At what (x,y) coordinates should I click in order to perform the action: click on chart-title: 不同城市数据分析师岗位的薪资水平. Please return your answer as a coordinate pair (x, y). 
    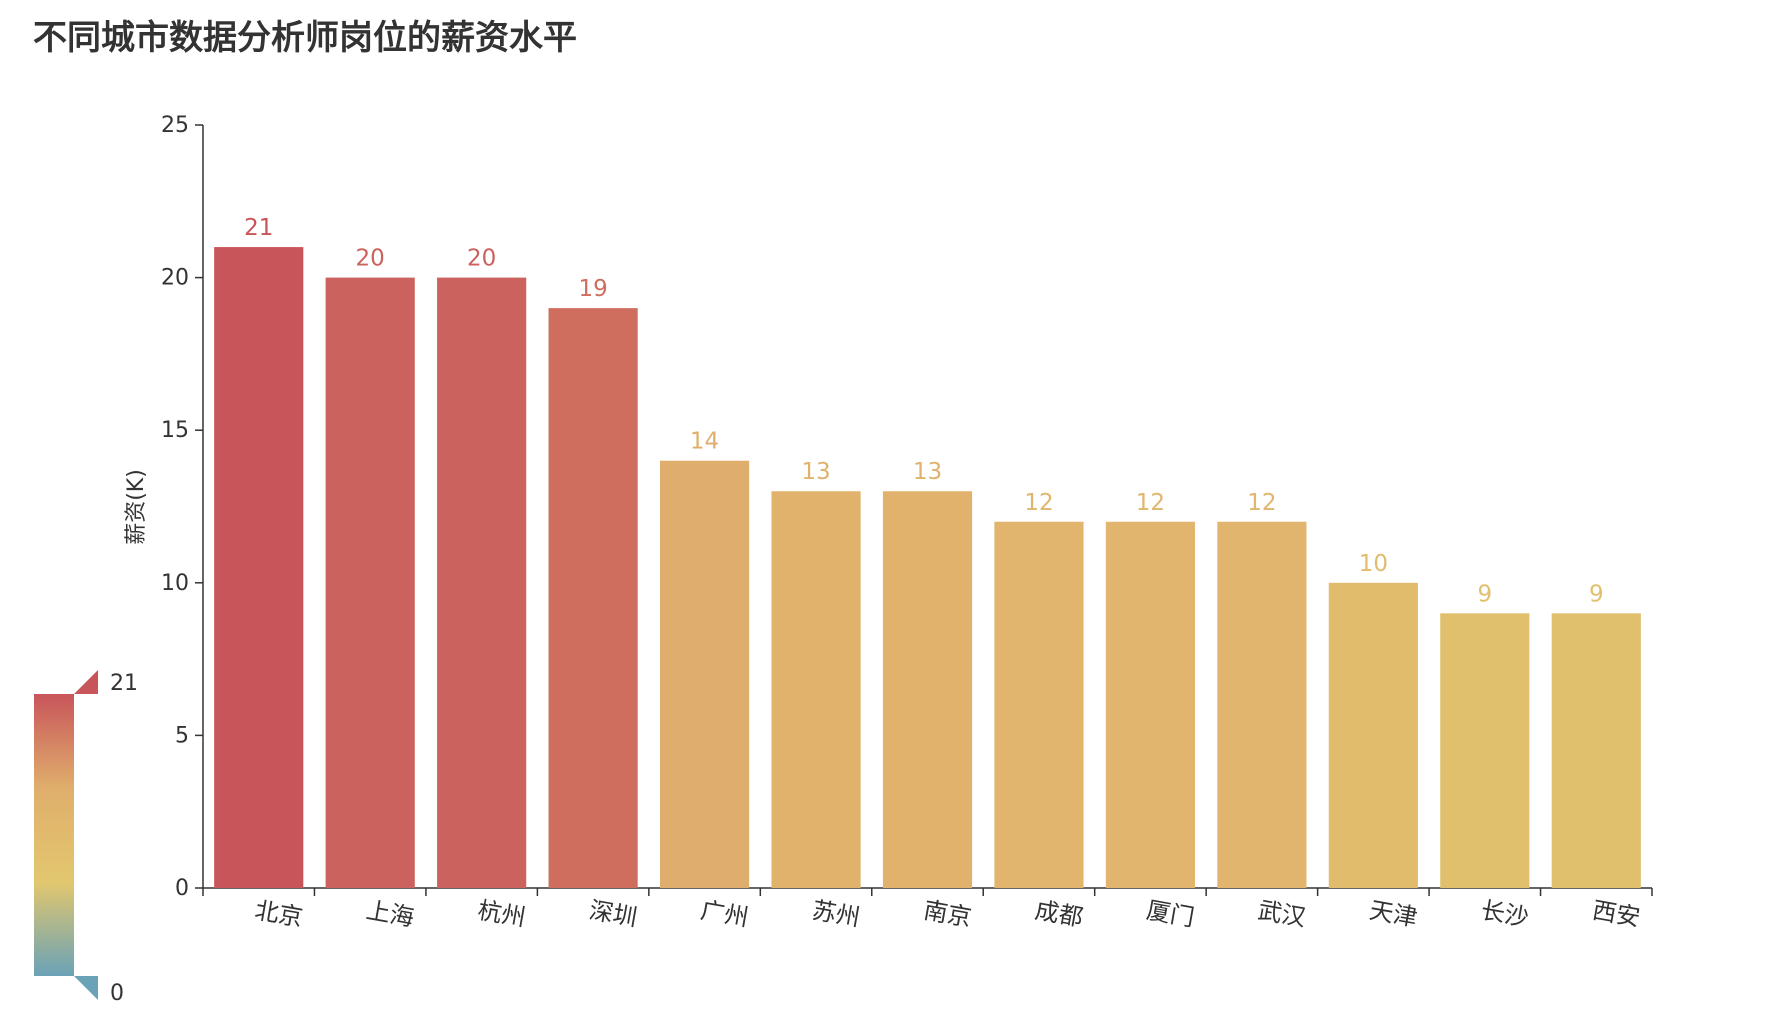
    Looking at the image, I should click on (305, 38).